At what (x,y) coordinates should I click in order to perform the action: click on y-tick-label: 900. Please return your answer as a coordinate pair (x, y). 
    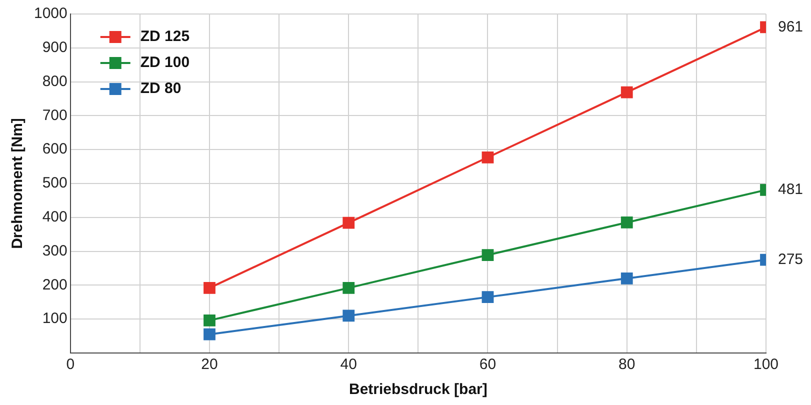
    Looking at the image, I should click on (55, 47).